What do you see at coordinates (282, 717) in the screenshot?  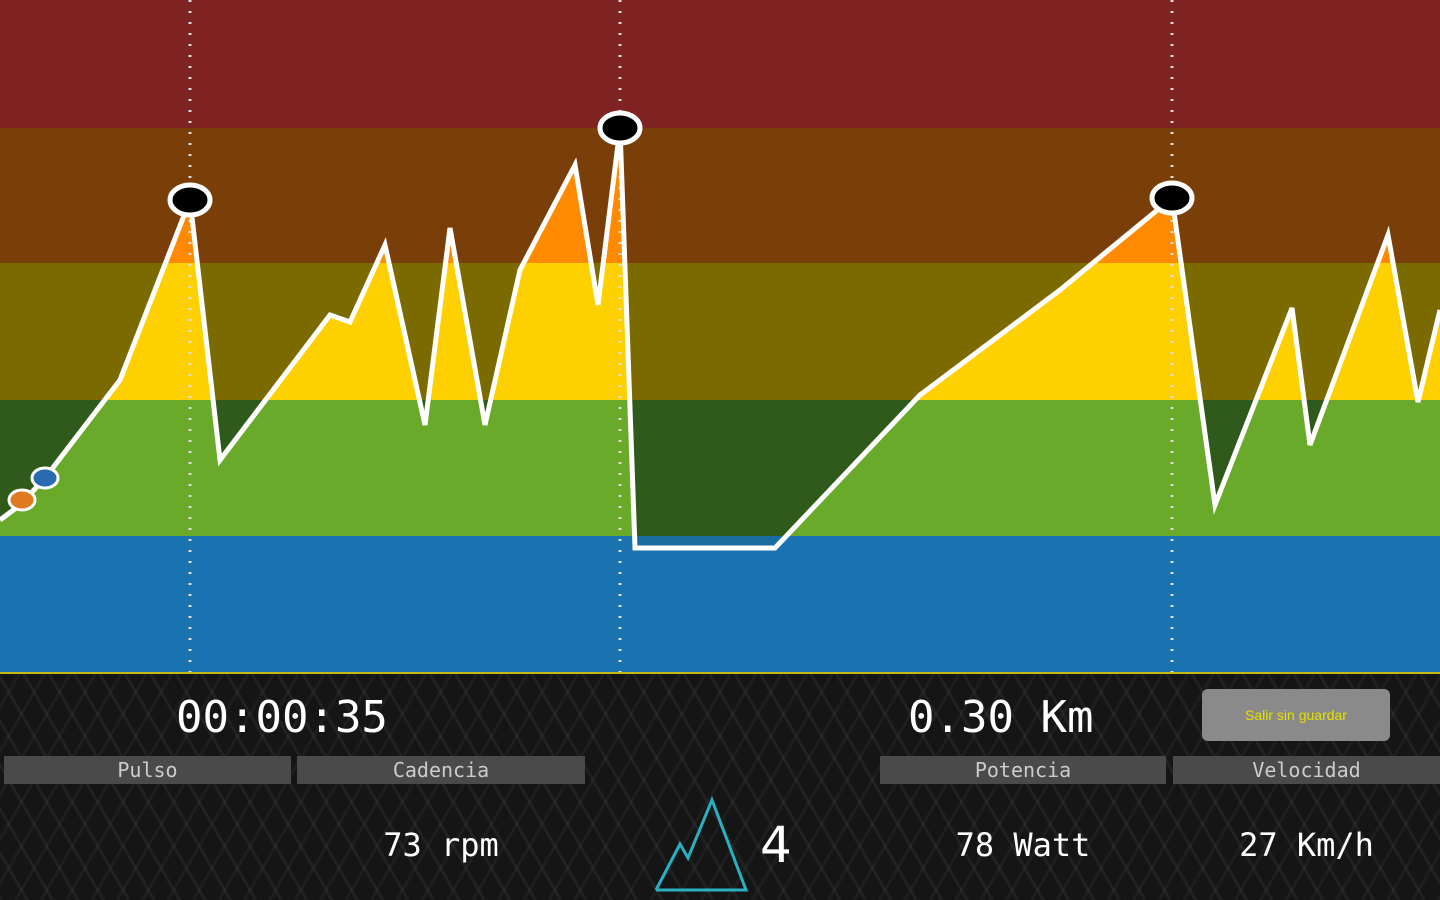 I see `elapsed-time: 00:00:35` at bounding box center [282, 717].